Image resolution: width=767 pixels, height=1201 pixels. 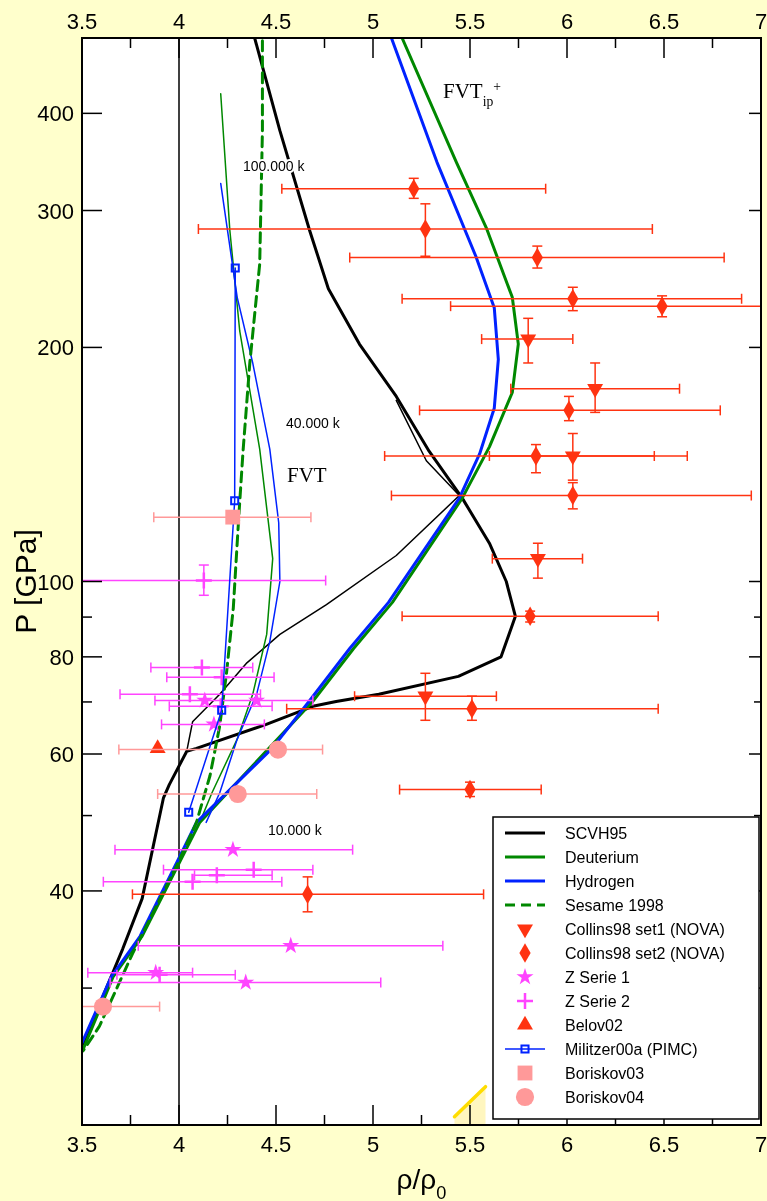 I want to click on legend-label: Sesame 1998, so click(x=614, y=905).